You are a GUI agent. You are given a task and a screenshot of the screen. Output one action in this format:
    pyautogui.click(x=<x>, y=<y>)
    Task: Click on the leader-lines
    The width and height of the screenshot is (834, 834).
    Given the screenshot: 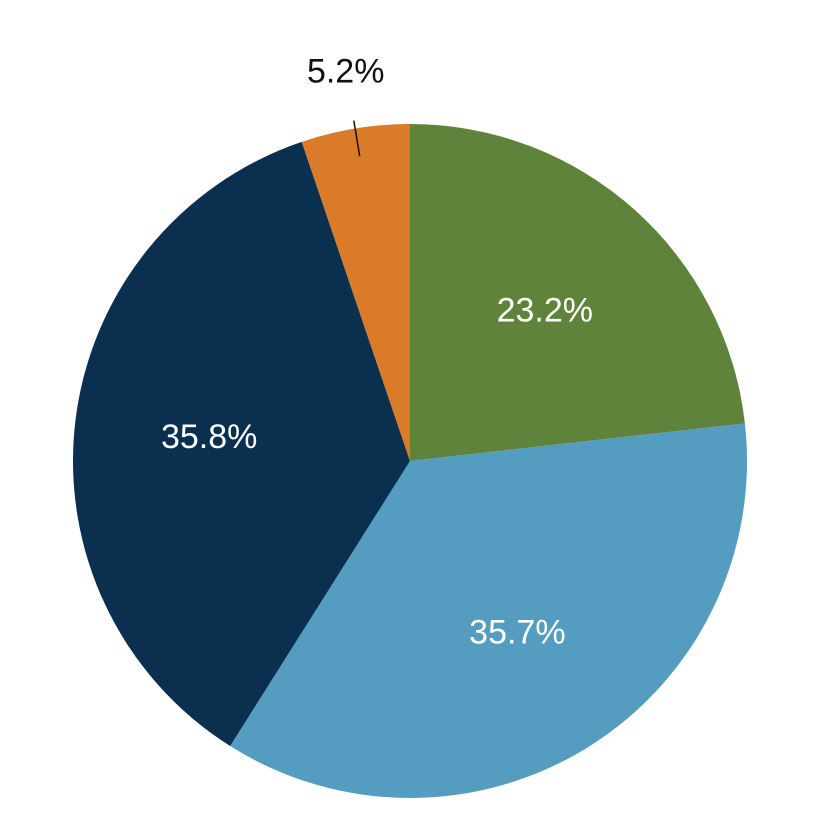 What is the action you would take?
    pyautogui.click(x=357, y=138)
    